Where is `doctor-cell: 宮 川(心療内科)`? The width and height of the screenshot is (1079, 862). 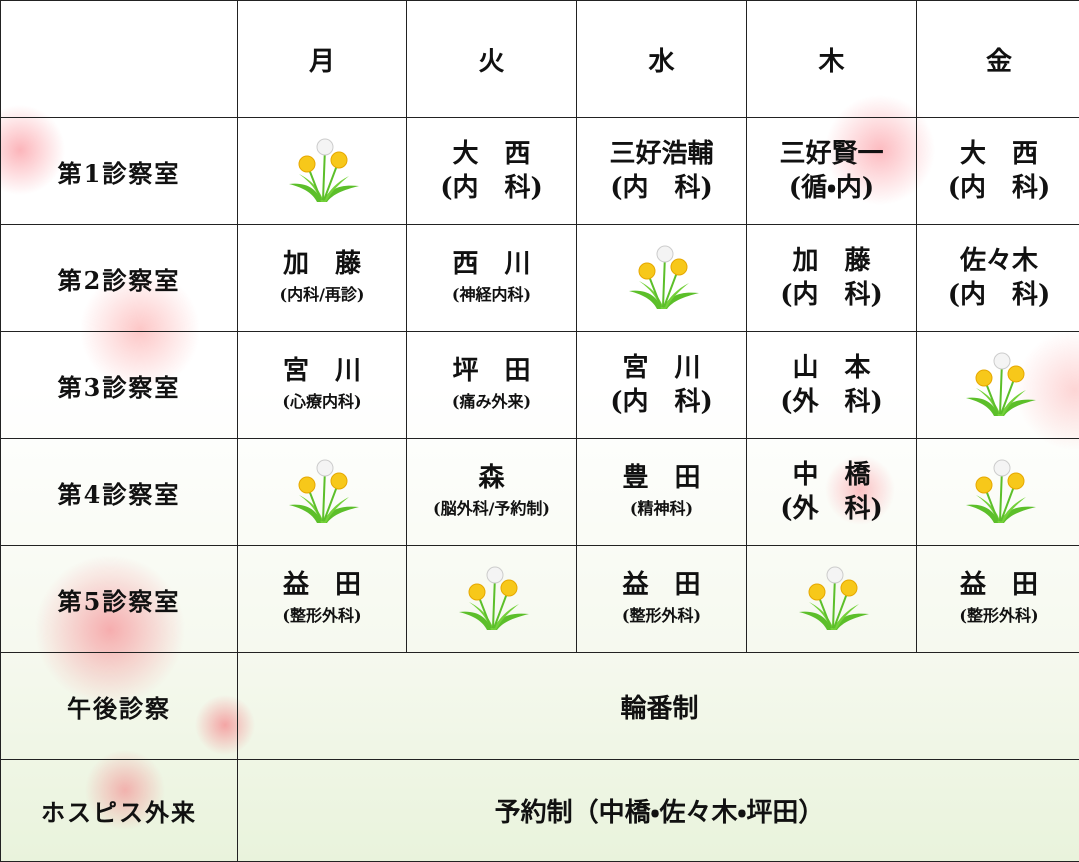 doctor-cell: 宮 川(心療内科) is located at coordinates (322, 385).